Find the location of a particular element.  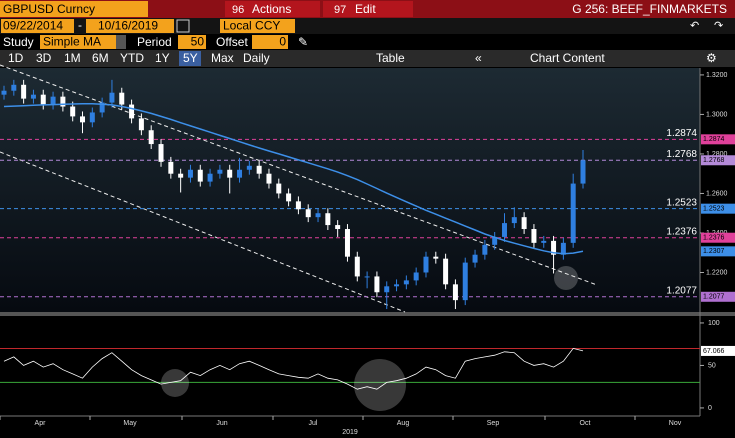

currency-field is located at coordinates (257, 26).